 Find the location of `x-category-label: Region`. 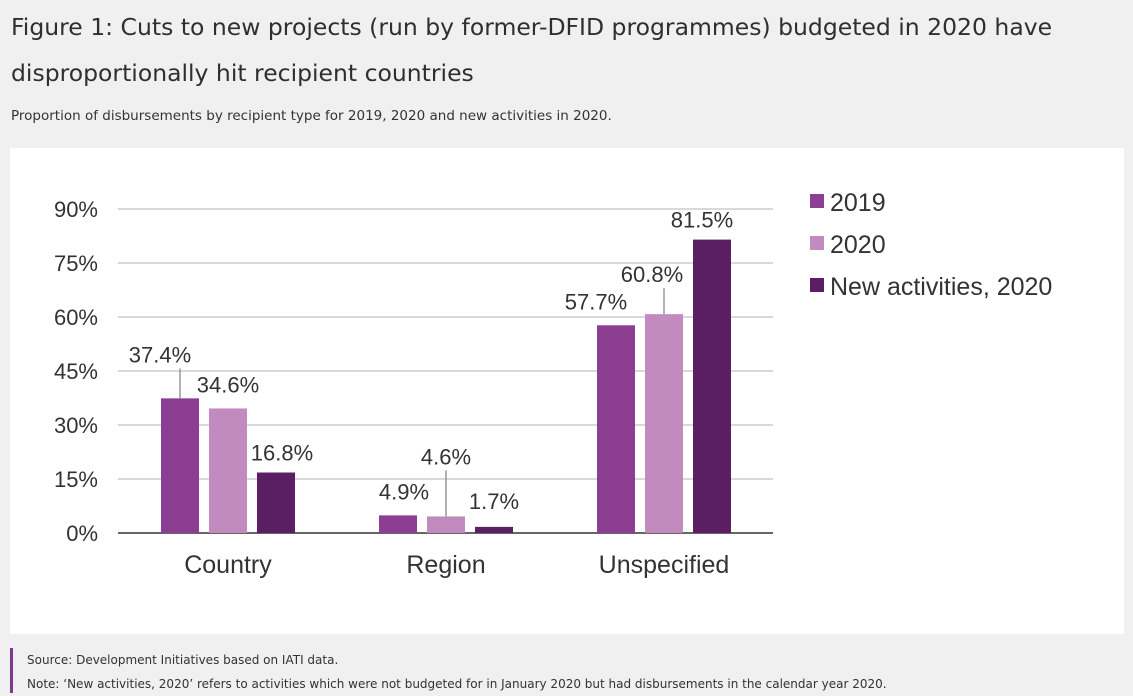

x-category-label: Region is located at coordinates (445, 565).